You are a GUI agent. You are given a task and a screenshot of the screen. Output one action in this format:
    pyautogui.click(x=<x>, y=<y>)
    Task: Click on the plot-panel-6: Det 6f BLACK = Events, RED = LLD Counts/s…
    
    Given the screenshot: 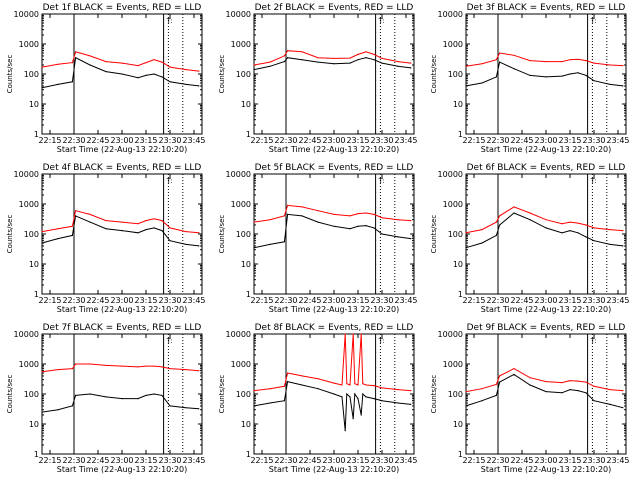 What is the action you would take?
    pyautogui.click(x=530, y=238)
    